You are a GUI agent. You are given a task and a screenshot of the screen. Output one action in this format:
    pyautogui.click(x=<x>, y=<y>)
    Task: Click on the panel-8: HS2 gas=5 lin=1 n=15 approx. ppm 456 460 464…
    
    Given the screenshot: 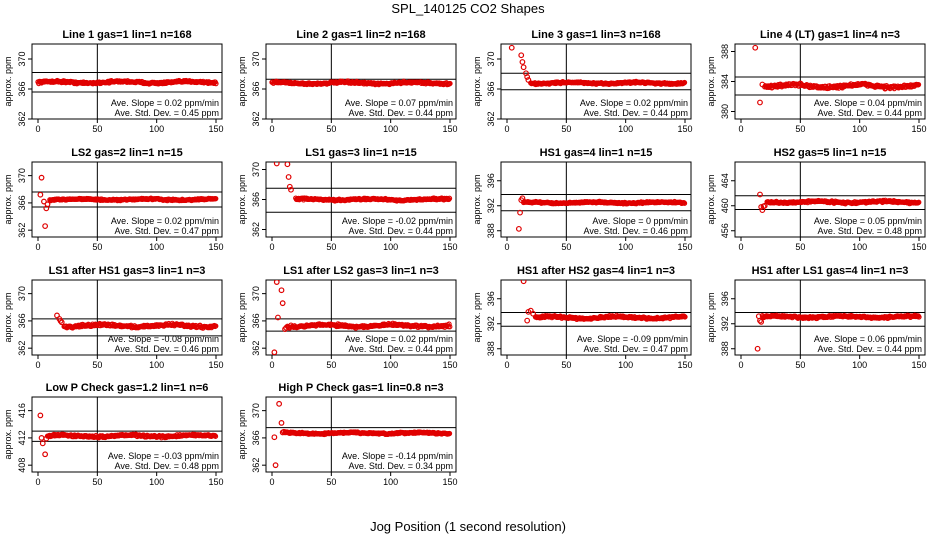 What is the action you would take?
    pyautogui.click(x=816, y=199)
    